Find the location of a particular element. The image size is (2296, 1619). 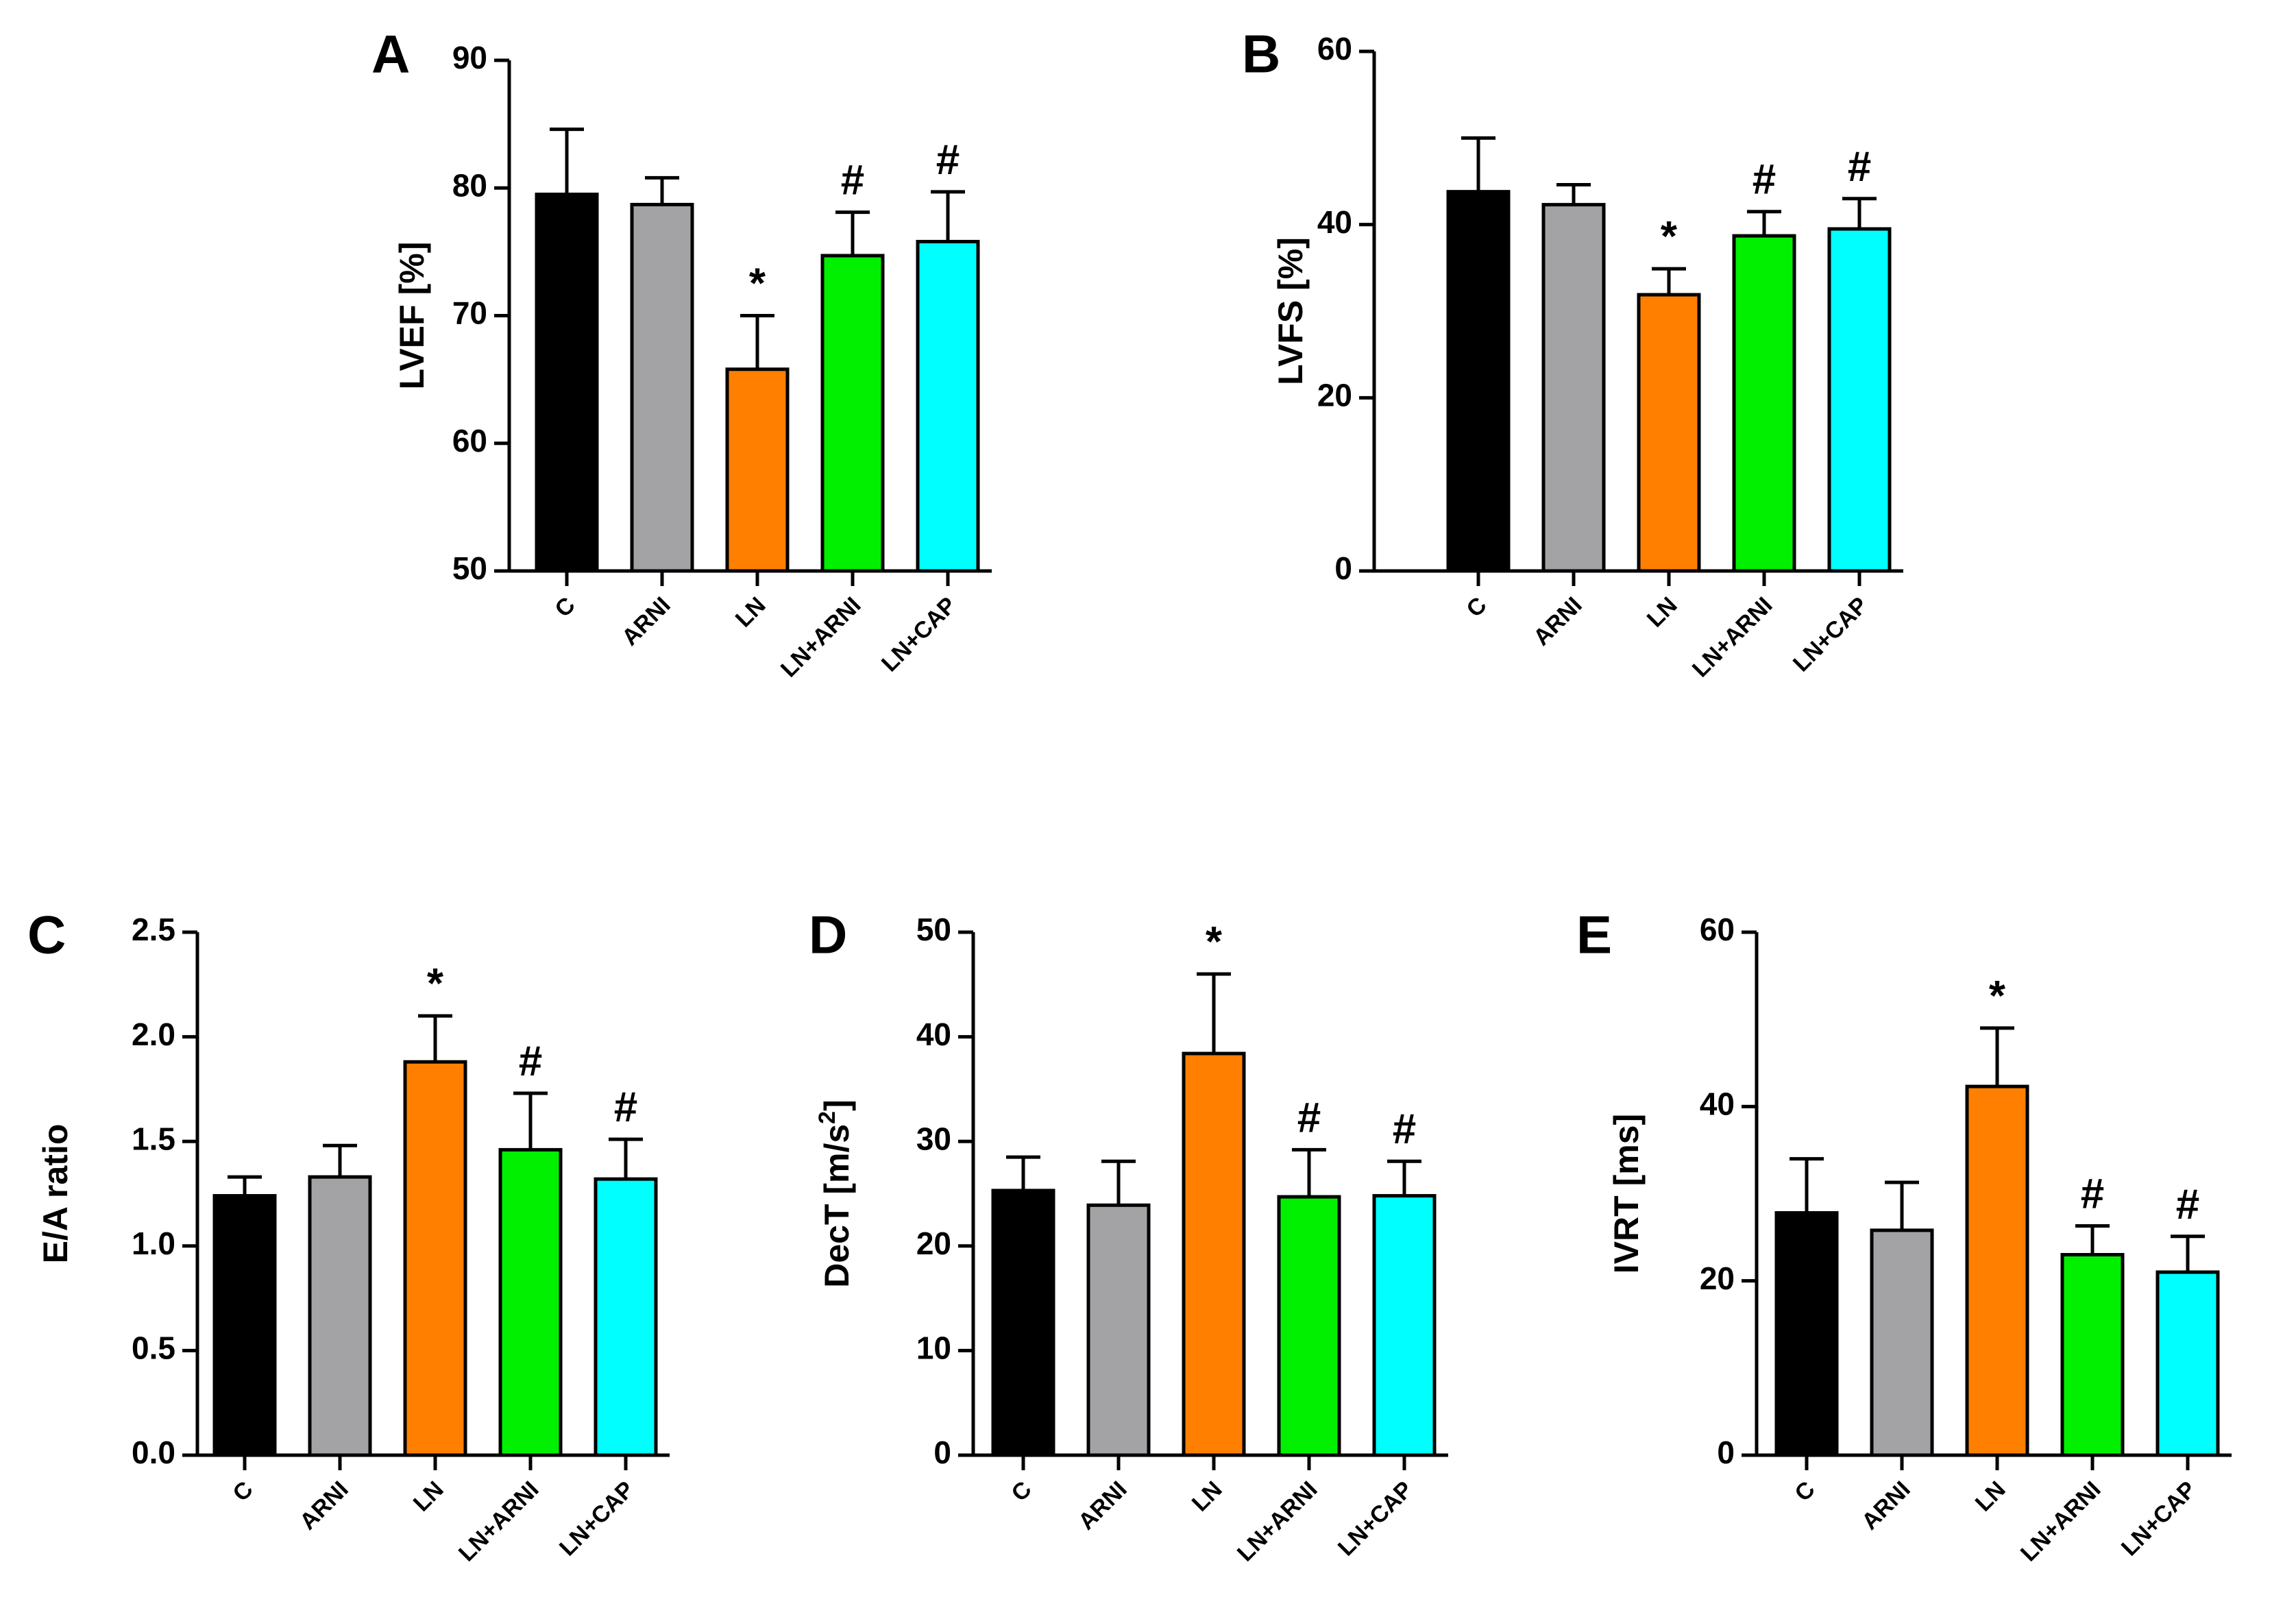

y-axis-label: E/A ratio is located at coordinates (55, 1194).